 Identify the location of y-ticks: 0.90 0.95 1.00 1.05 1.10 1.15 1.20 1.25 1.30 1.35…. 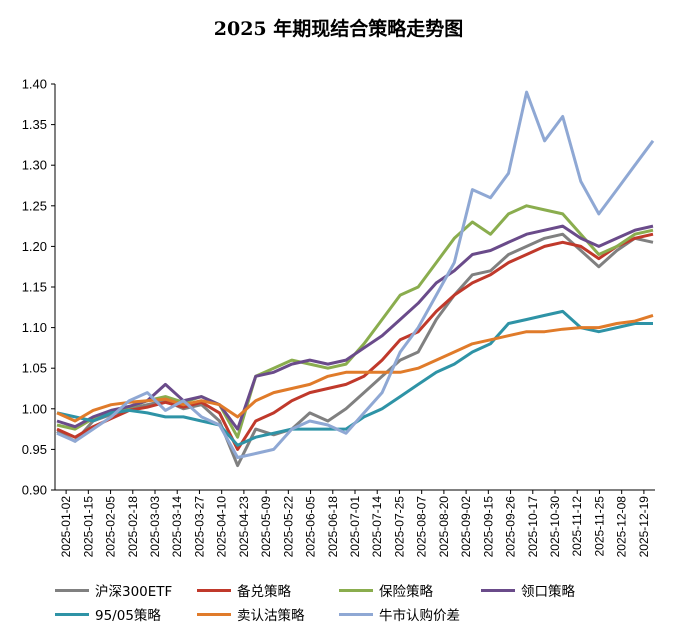
(38, 287).